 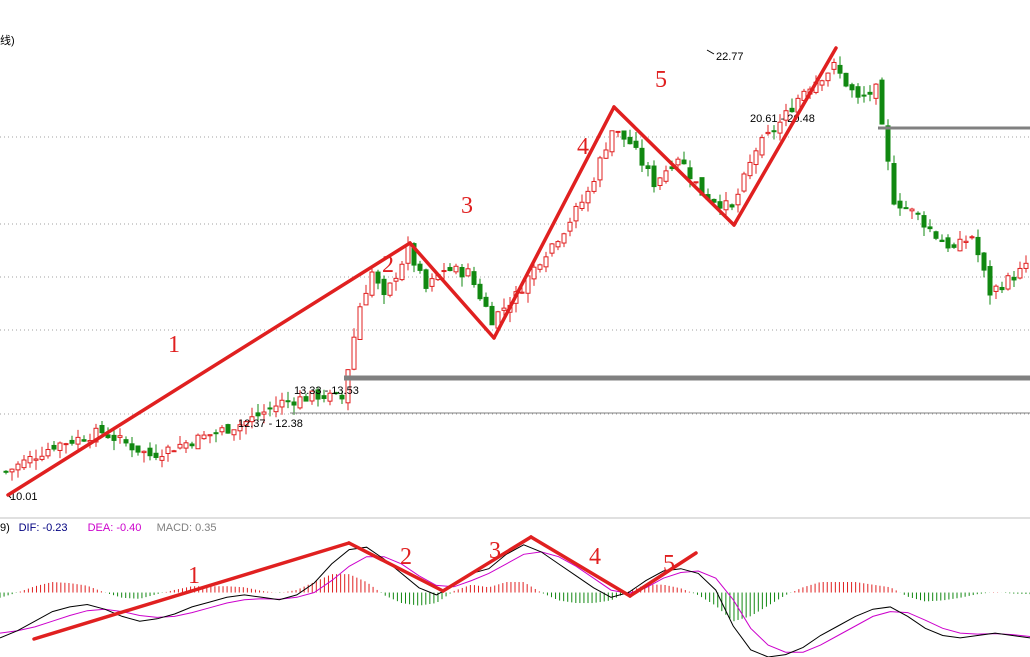 I want to click on price-annotation-label: 22.77, so click(x=730, y=57).